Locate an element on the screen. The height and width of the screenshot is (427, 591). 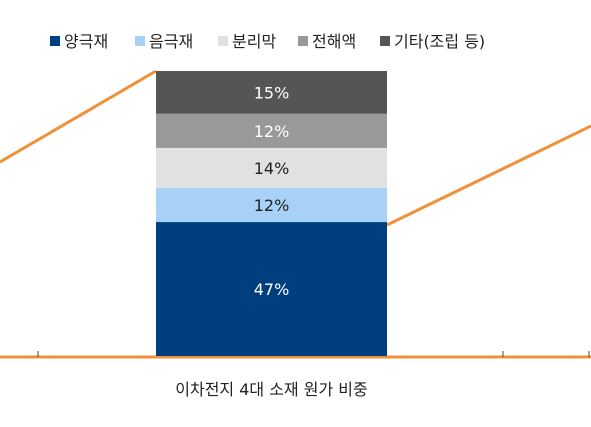
chart-legend: 양극재 음극재 분리막 전해액 기타(조립 등) is located at coordinates (267, 41).